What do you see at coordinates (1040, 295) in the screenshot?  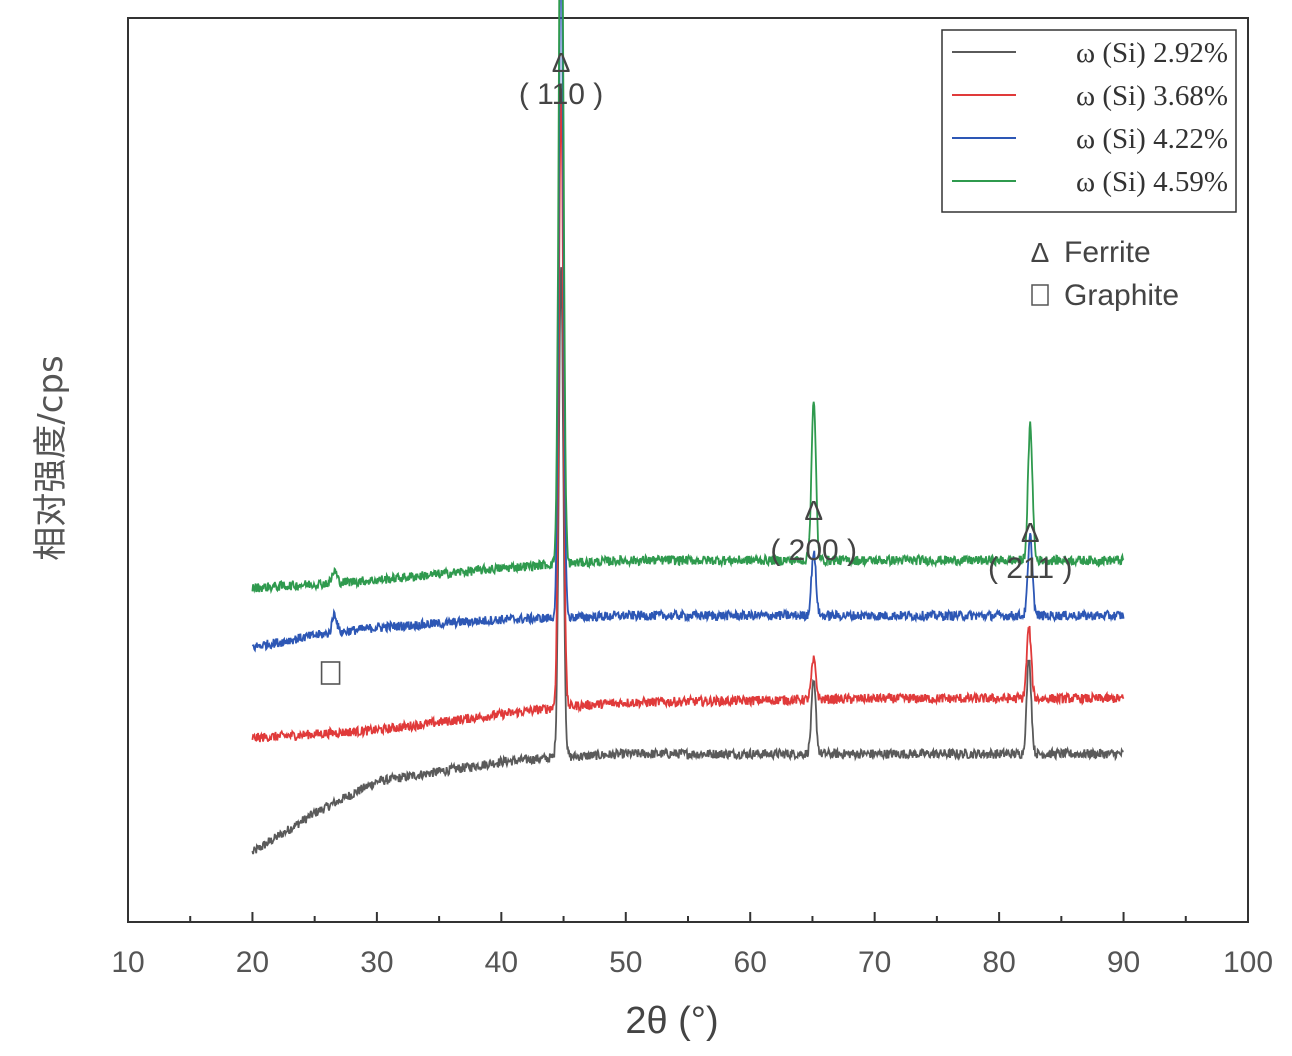 I see `phase-symbol-square` at bounding box center [1040, 295].